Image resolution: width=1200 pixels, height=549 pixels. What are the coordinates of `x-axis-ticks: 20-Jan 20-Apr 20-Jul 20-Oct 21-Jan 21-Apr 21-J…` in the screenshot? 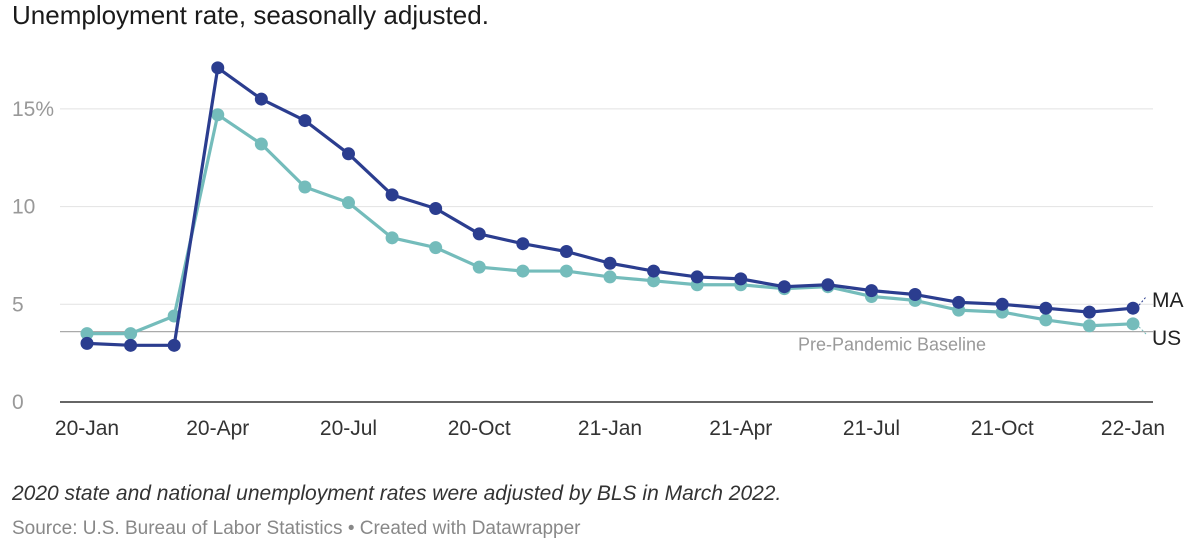 It's located at (610, 428).